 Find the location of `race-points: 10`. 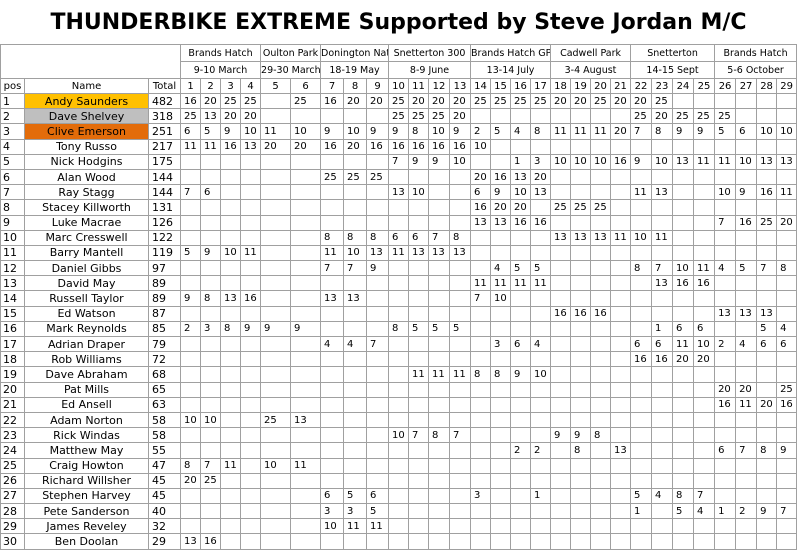

race-points: 10 is located at coordinates (501, 298).